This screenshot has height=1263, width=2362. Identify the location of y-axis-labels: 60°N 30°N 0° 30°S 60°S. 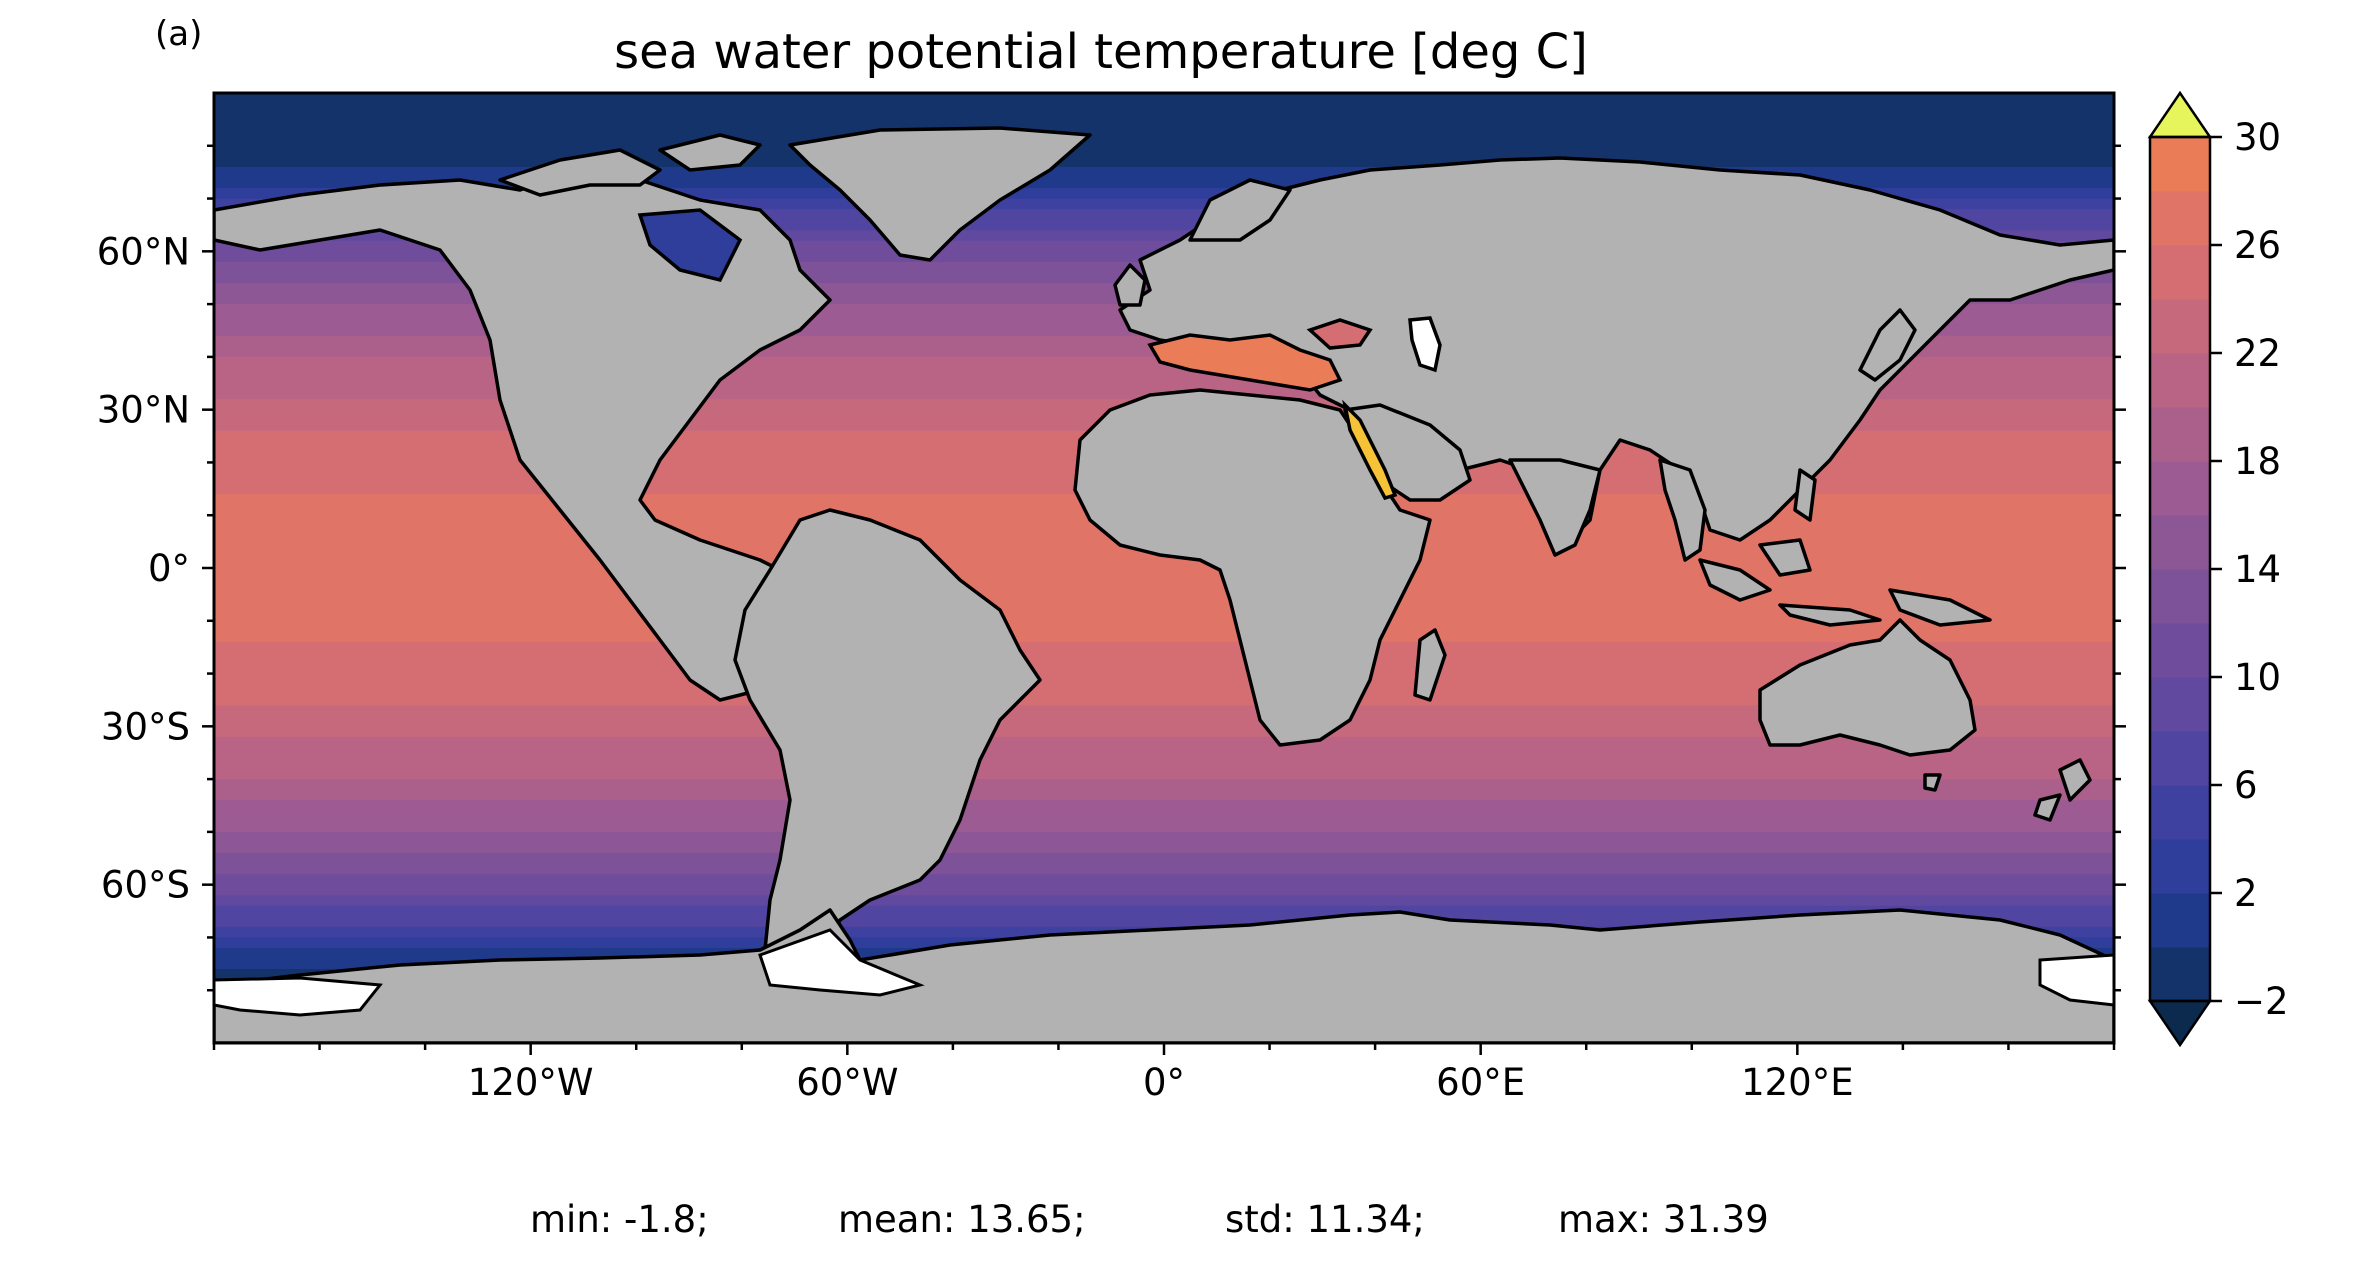
(143, 568).